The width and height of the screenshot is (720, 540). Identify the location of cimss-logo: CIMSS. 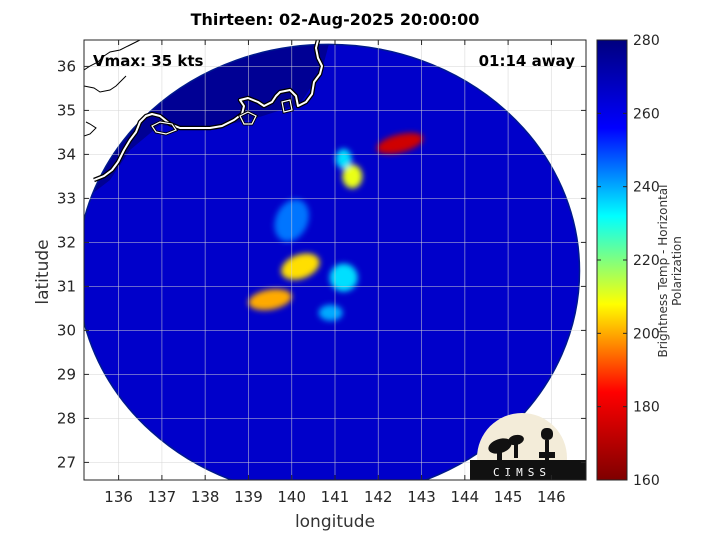
(528, 446).